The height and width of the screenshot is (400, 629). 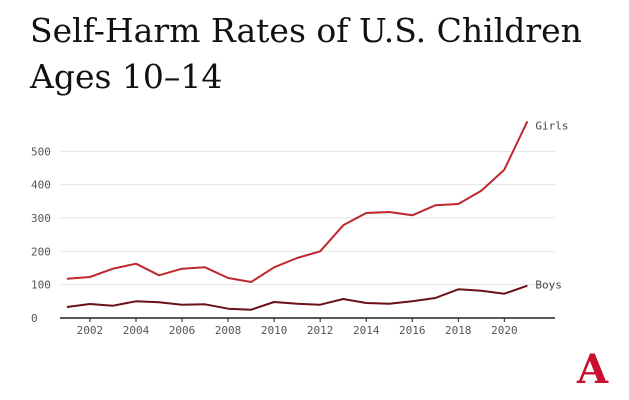 What do you see at coordinates (274, 330) in the screenshot?
I see `x-tick-label: 2010` at bounding box center [274, 330].